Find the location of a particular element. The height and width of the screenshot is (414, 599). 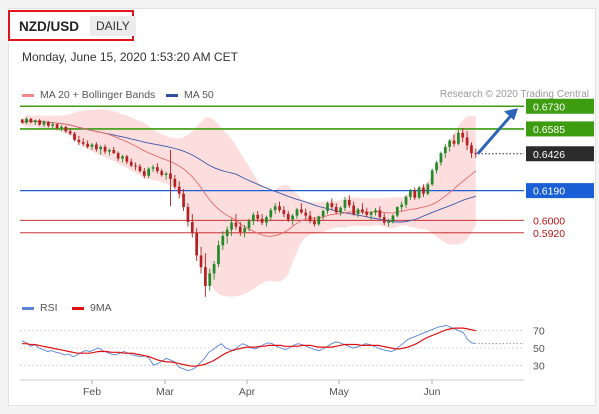

timeframe-badge: DAILY is located at coordinates (113, 26).